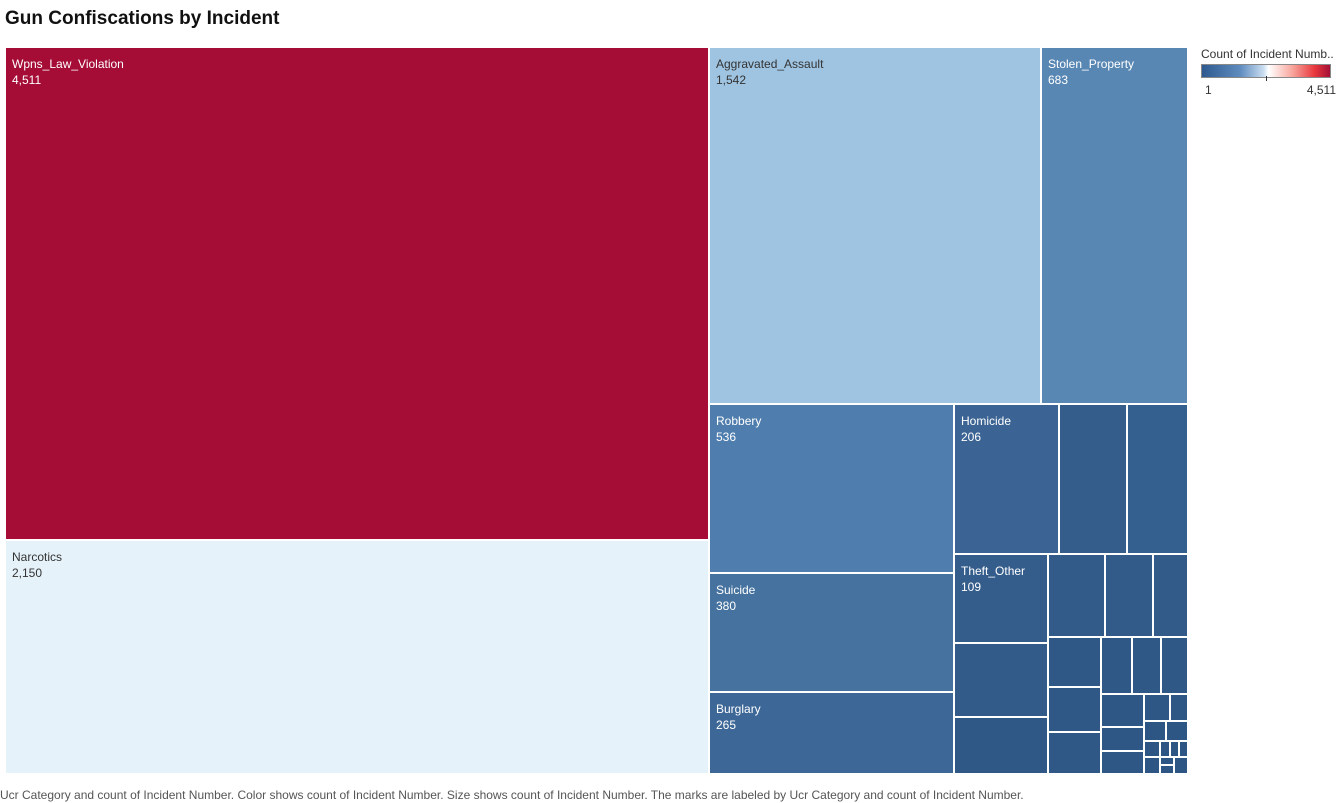  Describe the element at coordinates (738, 429) in the screenshot. I see `tile-label: Robbery 536` at that location.